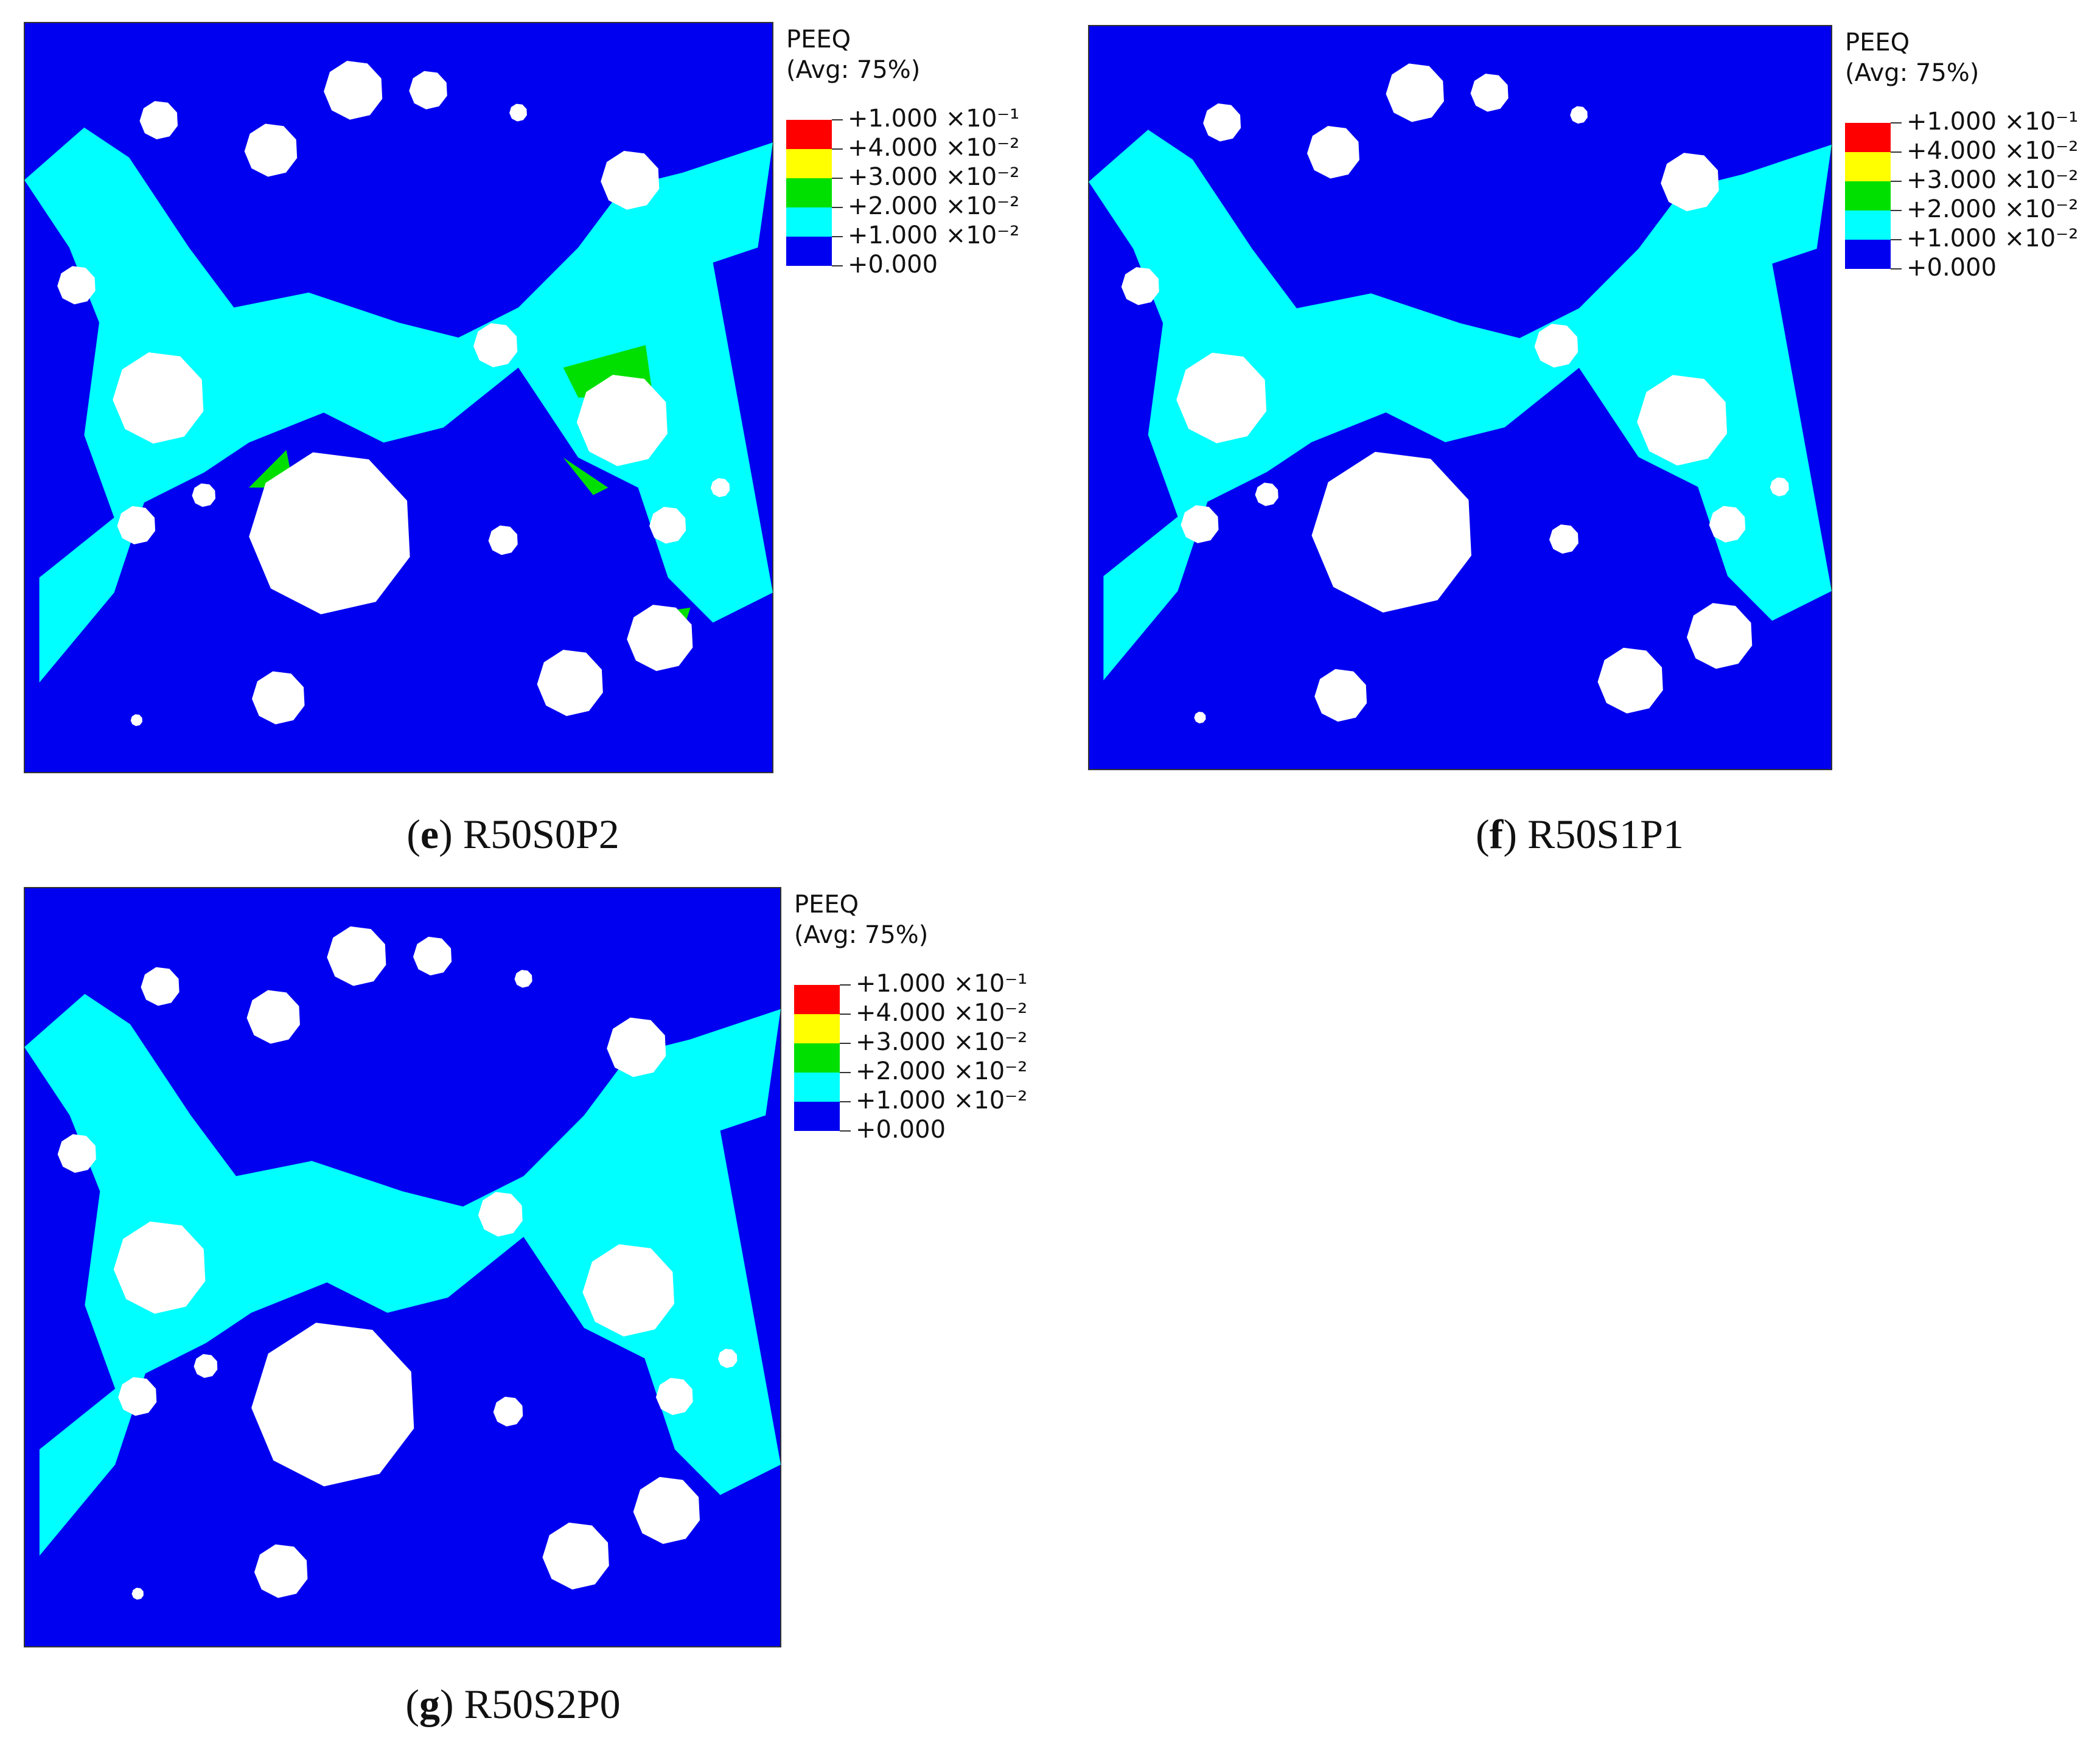 The width and height of the screenshot is (2100, 1746). What do you see at coordinates (429, 1704) in the screenshot?
I see `caption-letter: g` at bounding box center [429, 1704].